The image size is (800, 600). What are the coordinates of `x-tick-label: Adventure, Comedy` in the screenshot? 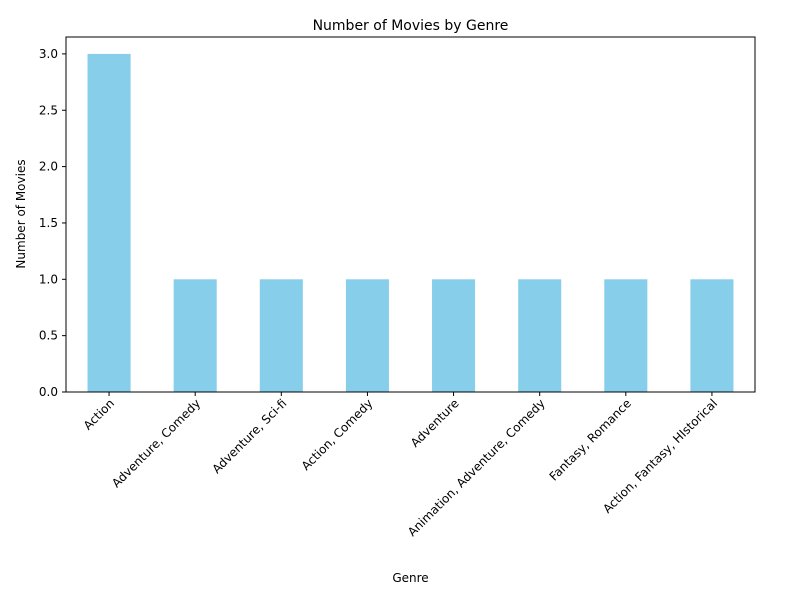 It's located at (156, 443).